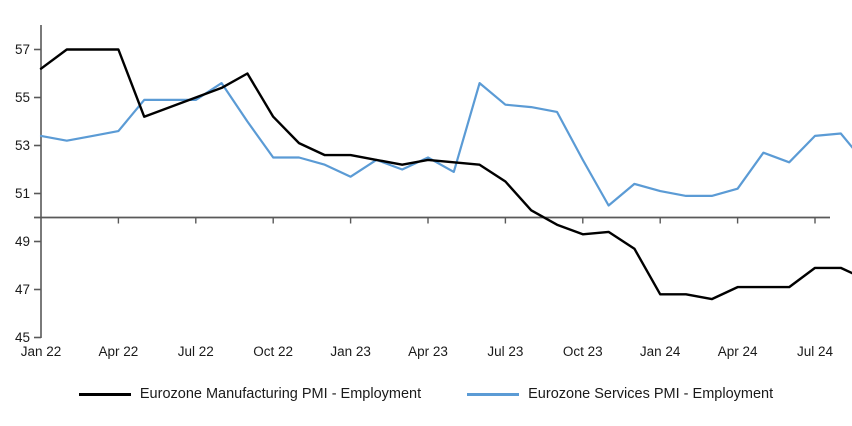 The height and width of the screenshot is (426, 852). What do you see at coordinates (273, 351) in the screenshot?
I see `x-axis-tick-label: Oct 22` at bounding box center [273, 351].